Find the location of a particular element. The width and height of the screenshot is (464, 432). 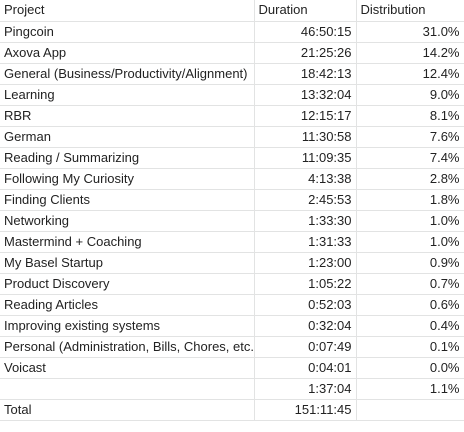

duration-cell: 0:32:04 is located at coordinates (305, 326).